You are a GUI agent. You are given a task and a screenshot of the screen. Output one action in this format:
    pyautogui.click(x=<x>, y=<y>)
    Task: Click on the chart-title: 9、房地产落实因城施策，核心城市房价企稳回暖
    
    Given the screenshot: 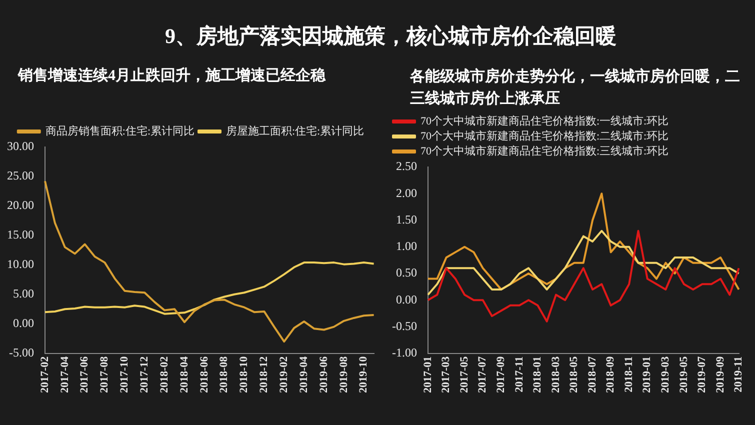 What is the action you would take?
    pyautogui.click(x=390, y=36)
    